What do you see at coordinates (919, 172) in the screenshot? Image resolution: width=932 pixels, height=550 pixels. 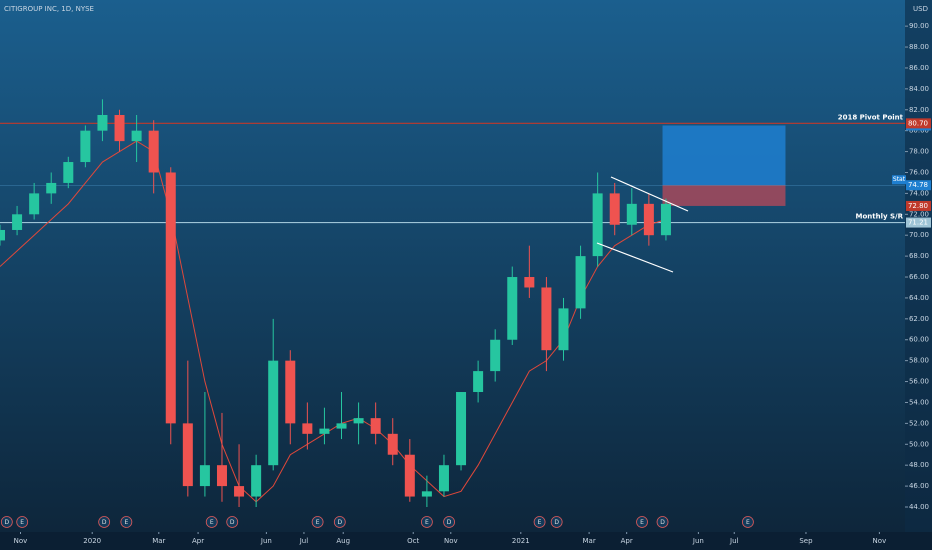 I see `y-tick-label: 76.00` at bounding box center [919, 172].